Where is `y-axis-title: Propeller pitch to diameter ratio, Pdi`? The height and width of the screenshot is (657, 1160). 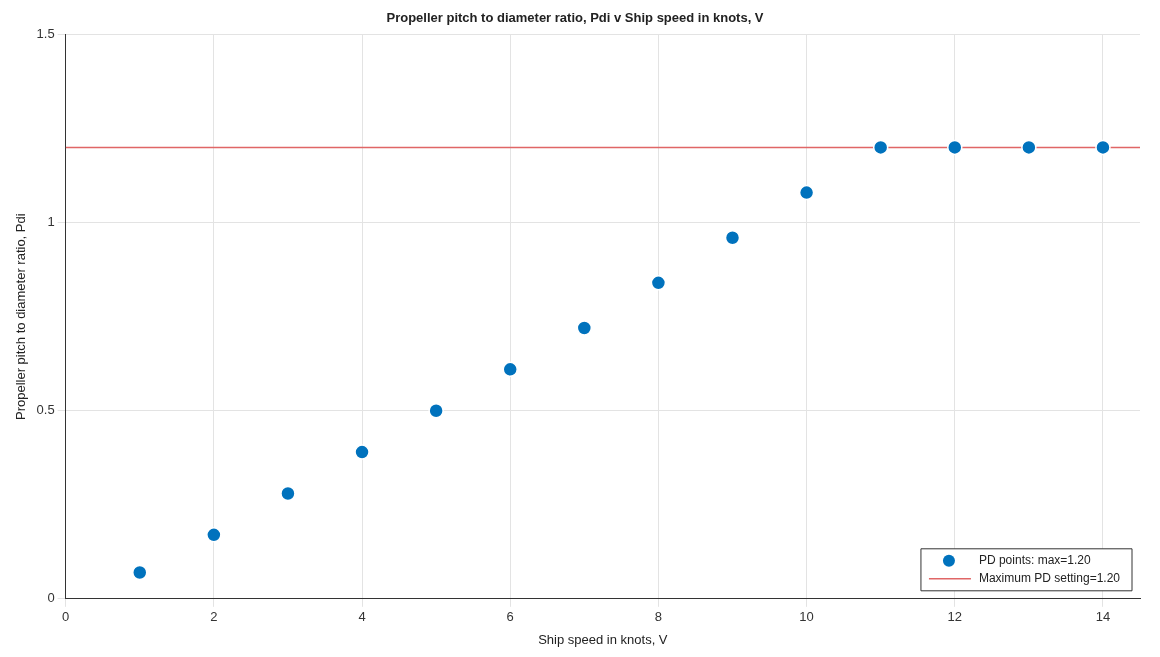
y-axis-title: Propeller pitch to diameter ratio, Pdi is located at coordinates (21, 317).